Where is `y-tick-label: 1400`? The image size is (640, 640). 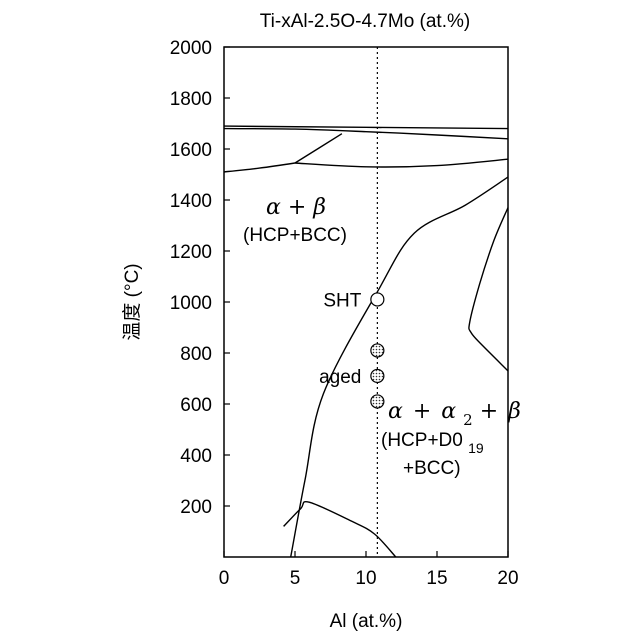
y-tick-label: 1400 is located at coordinates (191, 201).